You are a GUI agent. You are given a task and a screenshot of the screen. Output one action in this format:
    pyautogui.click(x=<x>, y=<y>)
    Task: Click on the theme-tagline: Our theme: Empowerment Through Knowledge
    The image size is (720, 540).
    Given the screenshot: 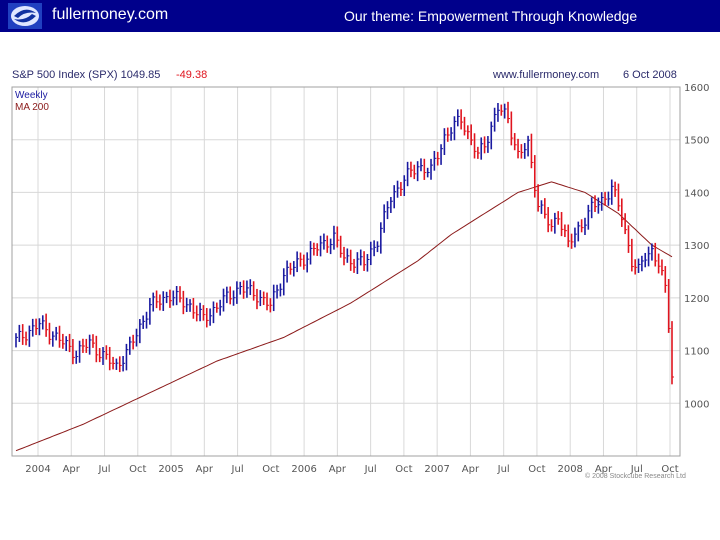 What is the action you would take?
    pyautogui.click(x=491, y=16)
    